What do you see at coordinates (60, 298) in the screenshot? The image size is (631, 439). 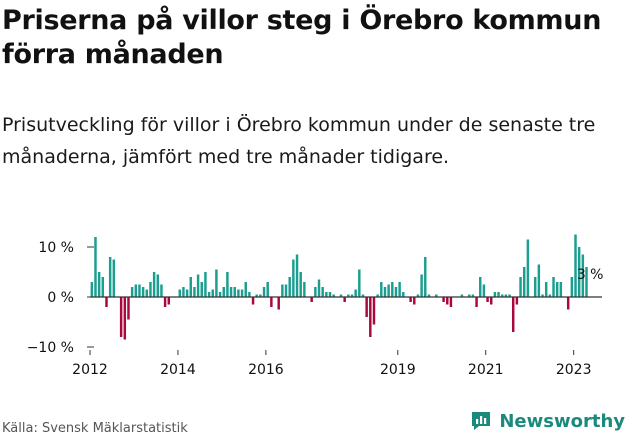 I see `y-tick-label: 0 %` at bounding box center [60, 298].